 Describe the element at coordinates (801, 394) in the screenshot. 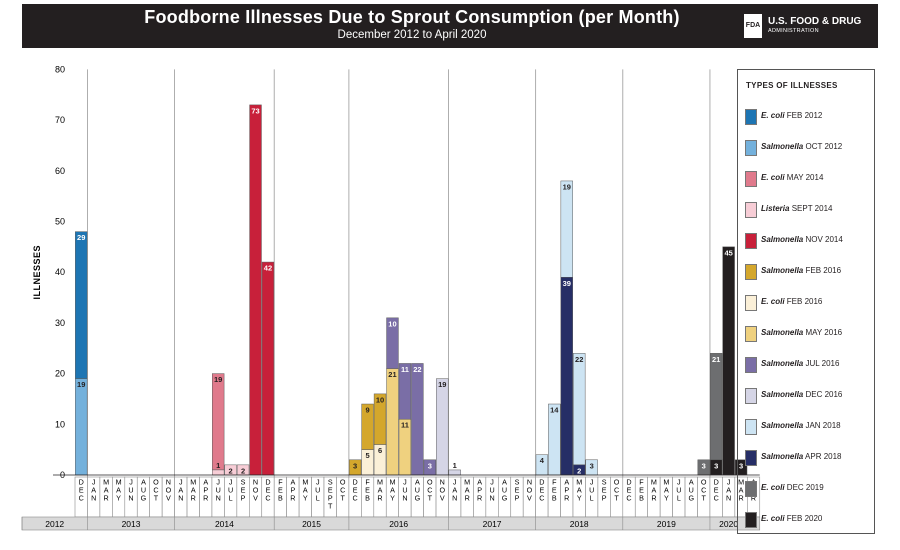

I see `legend-label: Salmonella DEC 2016` at that location.